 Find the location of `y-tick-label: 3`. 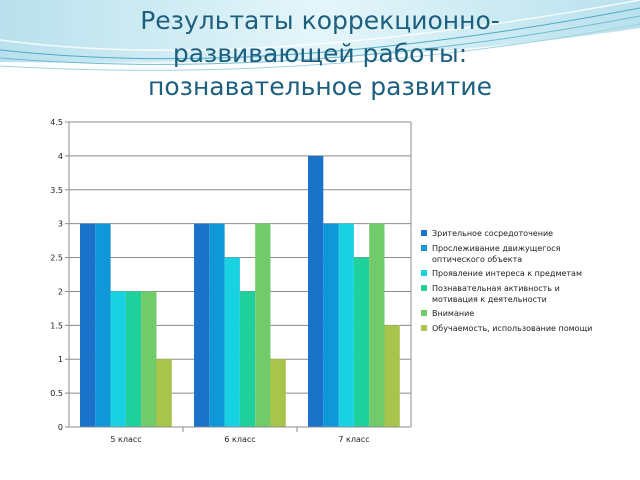

y-tick-label: 3 is located at coordinates (60, 224).